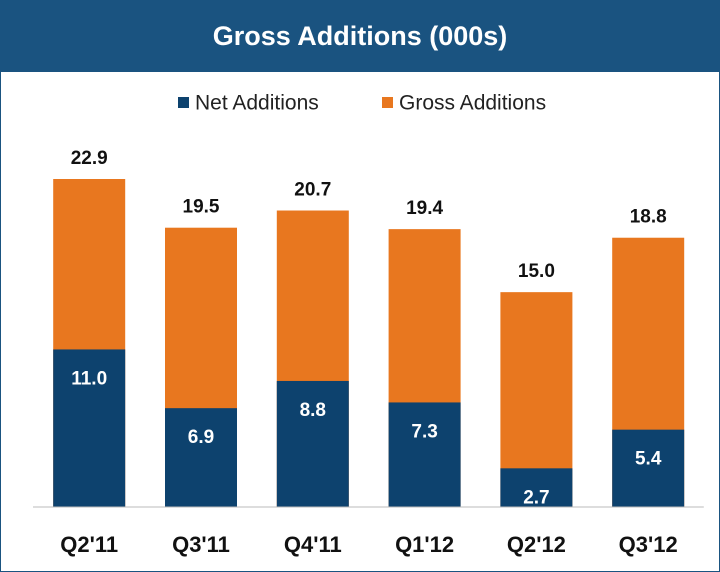 The height and width of the screenshot is (572, 720). What do you see at coordinates (424, 544) in the screenshot?
I see `x-tick-label: Q1'12` at bounding box center [424, 544].